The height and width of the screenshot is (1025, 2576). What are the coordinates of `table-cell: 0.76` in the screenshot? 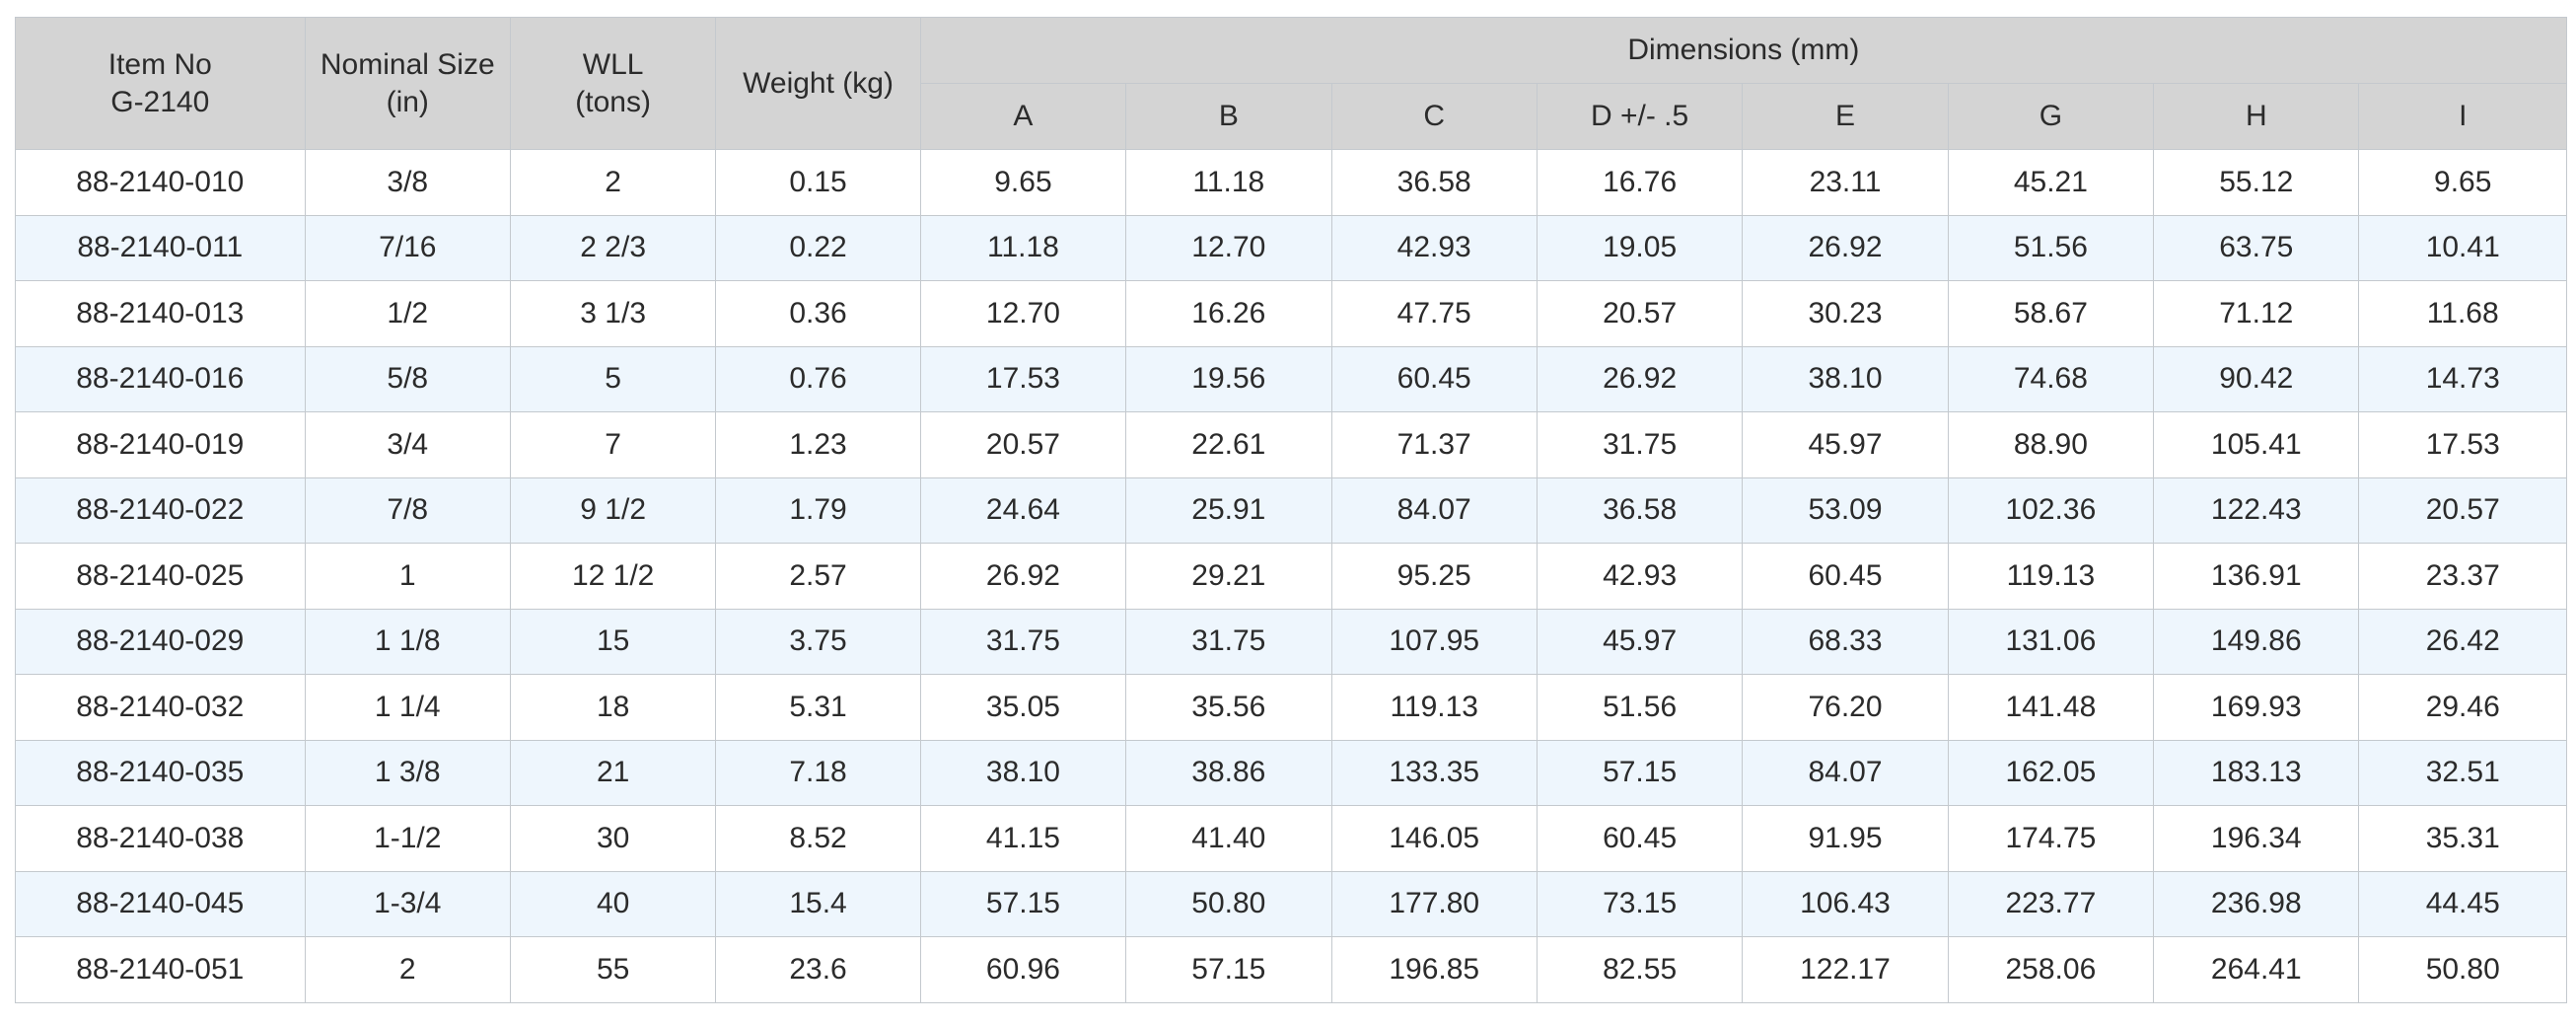 It's located at (818, 379).